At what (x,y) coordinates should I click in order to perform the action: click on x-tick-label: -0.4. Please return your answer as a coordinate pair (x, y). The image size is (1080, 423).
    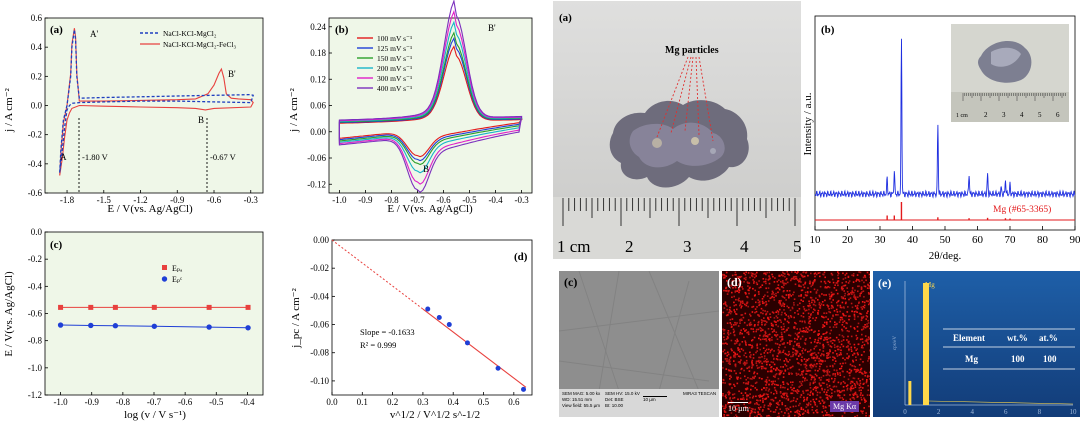
    Looking at the image, I should click on (495, 200).